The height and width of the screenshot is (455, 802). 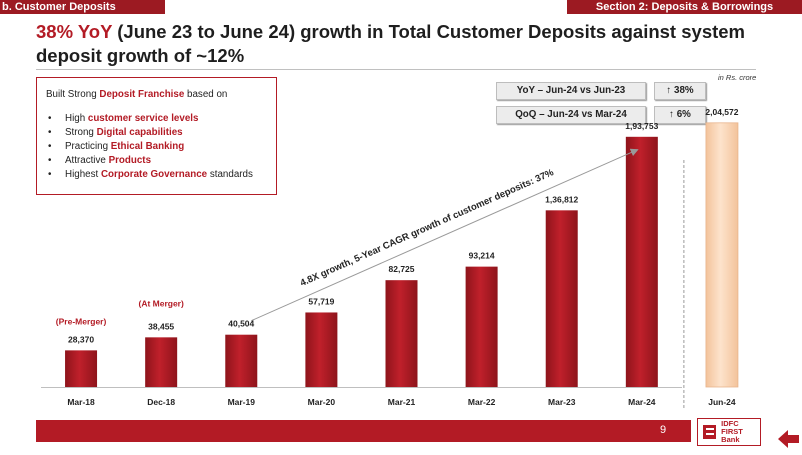 I want to click on logo-line-2: Bank, so click(x=730, y=439).